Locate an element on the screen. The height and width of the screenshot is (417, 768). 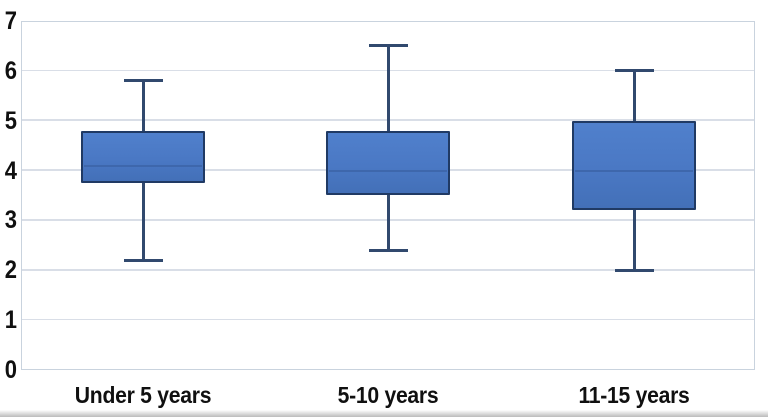
x-label-1: 5-10 years is located at coordinates (388, 395).